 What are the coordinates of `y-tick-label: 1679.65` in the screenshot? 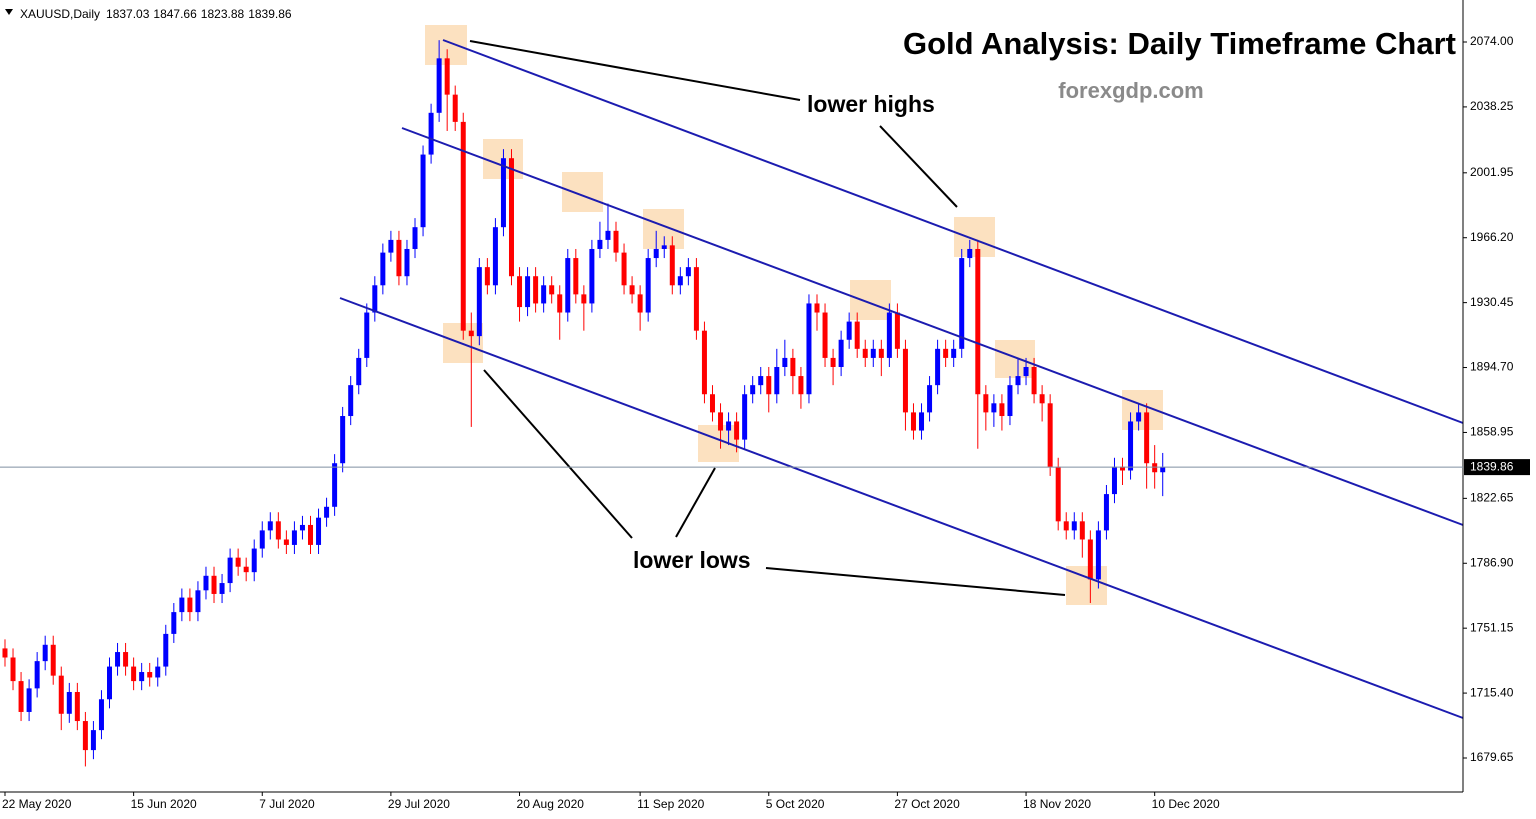 It's located at (1492, 757).